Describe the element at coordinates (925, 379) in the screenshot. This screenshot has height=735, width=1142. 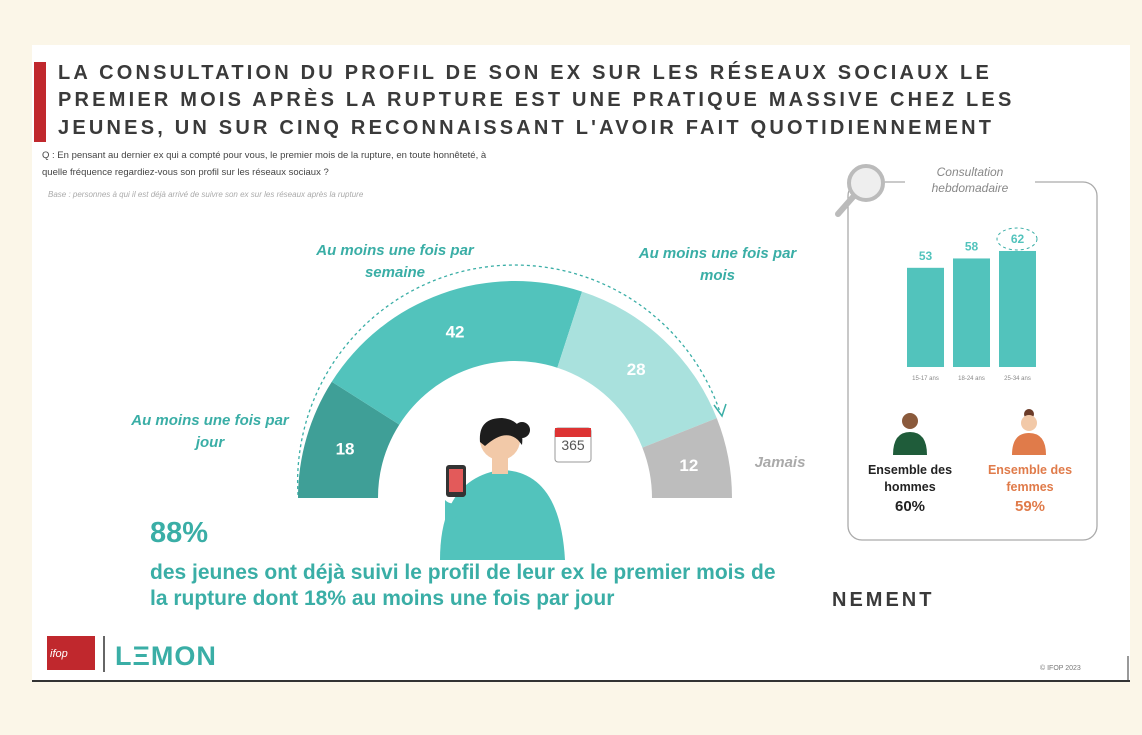
I see `bar-category: 15-17 ans` at that location.